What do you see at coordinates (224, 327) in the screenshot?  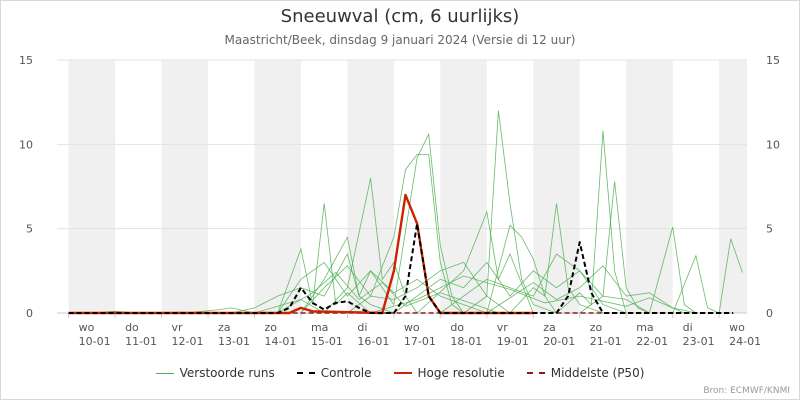 I see `x-tick-day-3: za` at bounding box center [224, 327].